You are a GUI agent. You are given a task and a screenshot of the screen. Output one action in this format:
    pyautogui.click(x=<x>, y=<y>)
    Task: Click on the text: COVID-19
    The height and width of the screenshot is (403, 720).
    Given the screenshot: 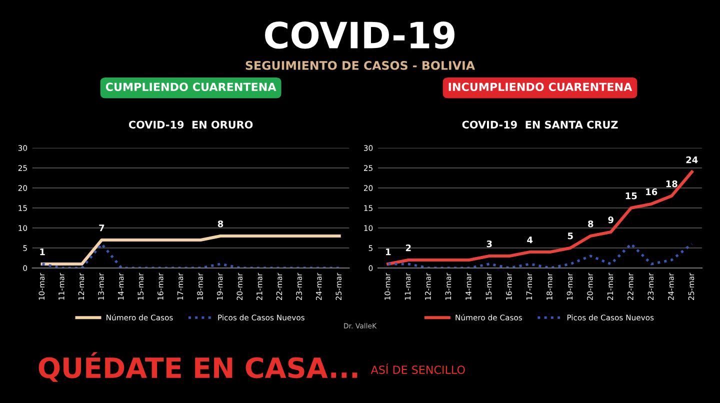 What is the action you would take?
    pyautogui.click(x=359, y=35)
    